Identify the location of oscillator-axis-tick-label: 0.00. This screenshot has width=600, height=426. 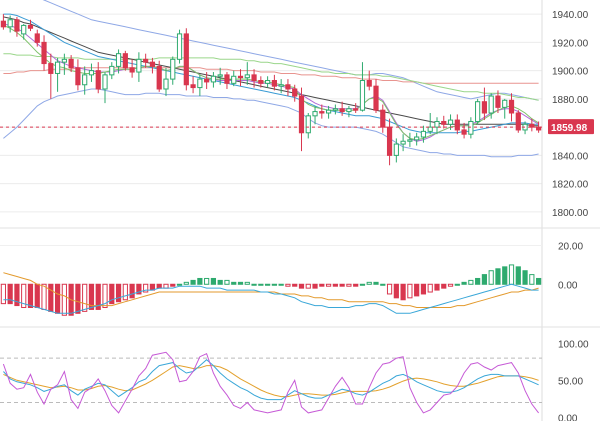
(568, 417).